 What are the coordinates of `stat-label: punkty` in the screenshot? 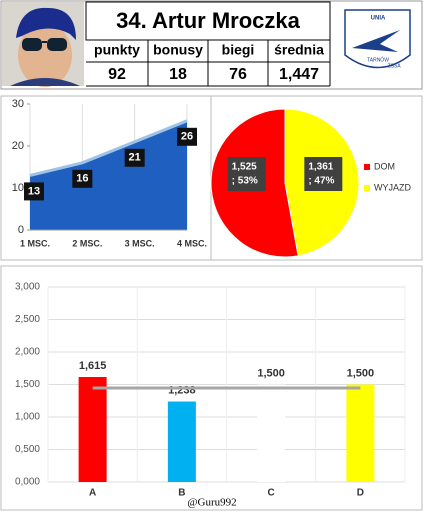 It's located at (117, 50).